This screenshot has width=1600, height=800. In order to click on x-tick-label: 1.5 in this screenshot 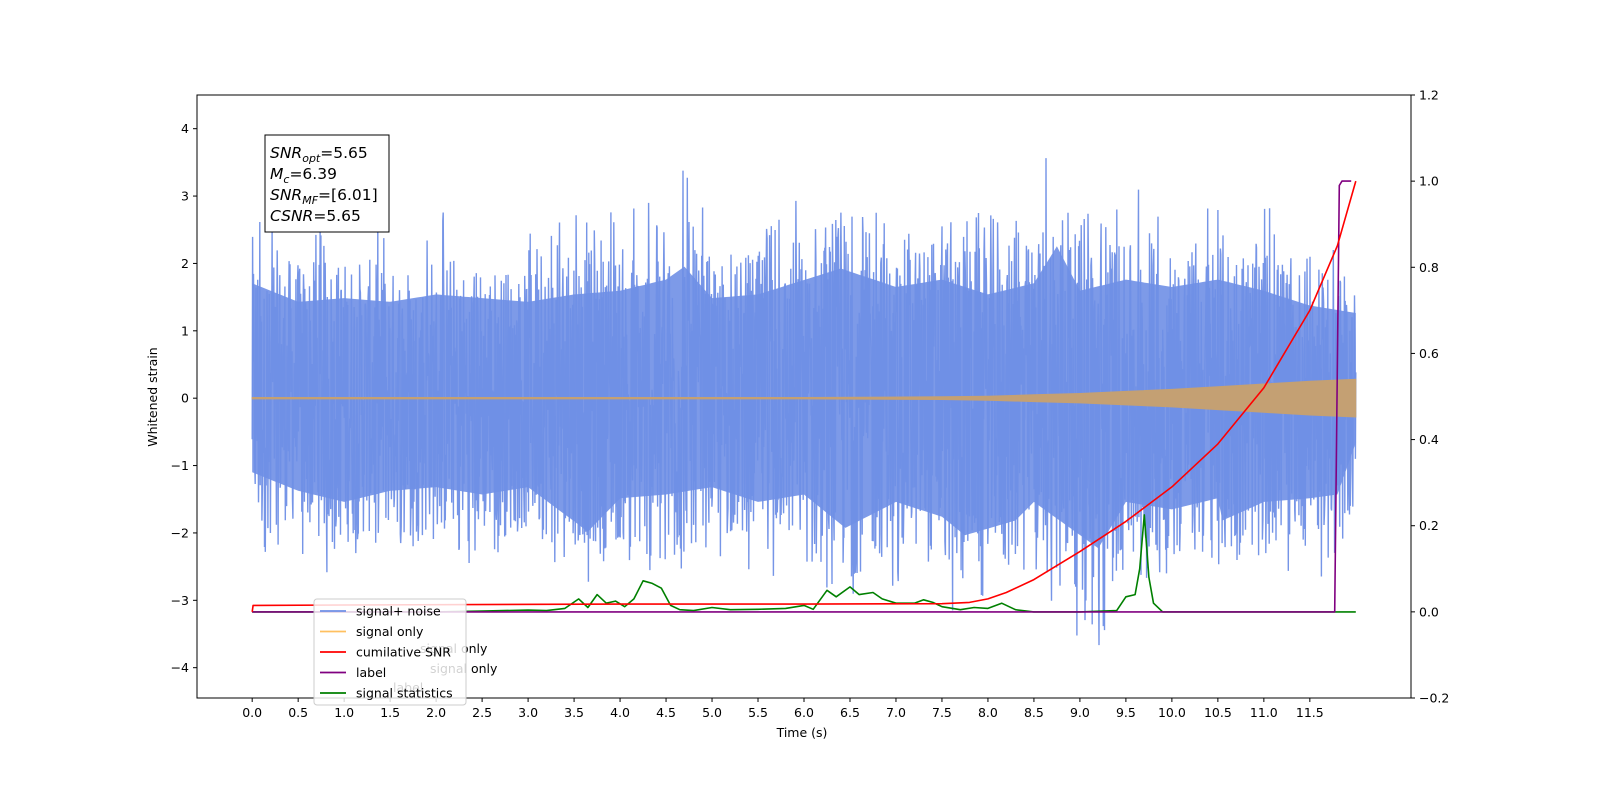, I will do `click(390, 712)`.